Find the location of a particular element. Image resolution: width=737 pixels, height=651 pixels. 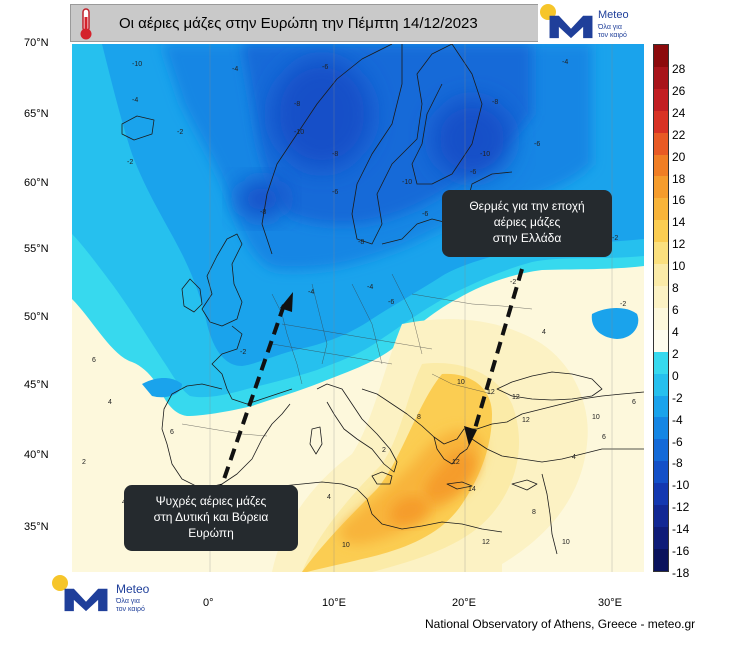

colorbar-tick-label: 14 is located at coordinates (679, 222).